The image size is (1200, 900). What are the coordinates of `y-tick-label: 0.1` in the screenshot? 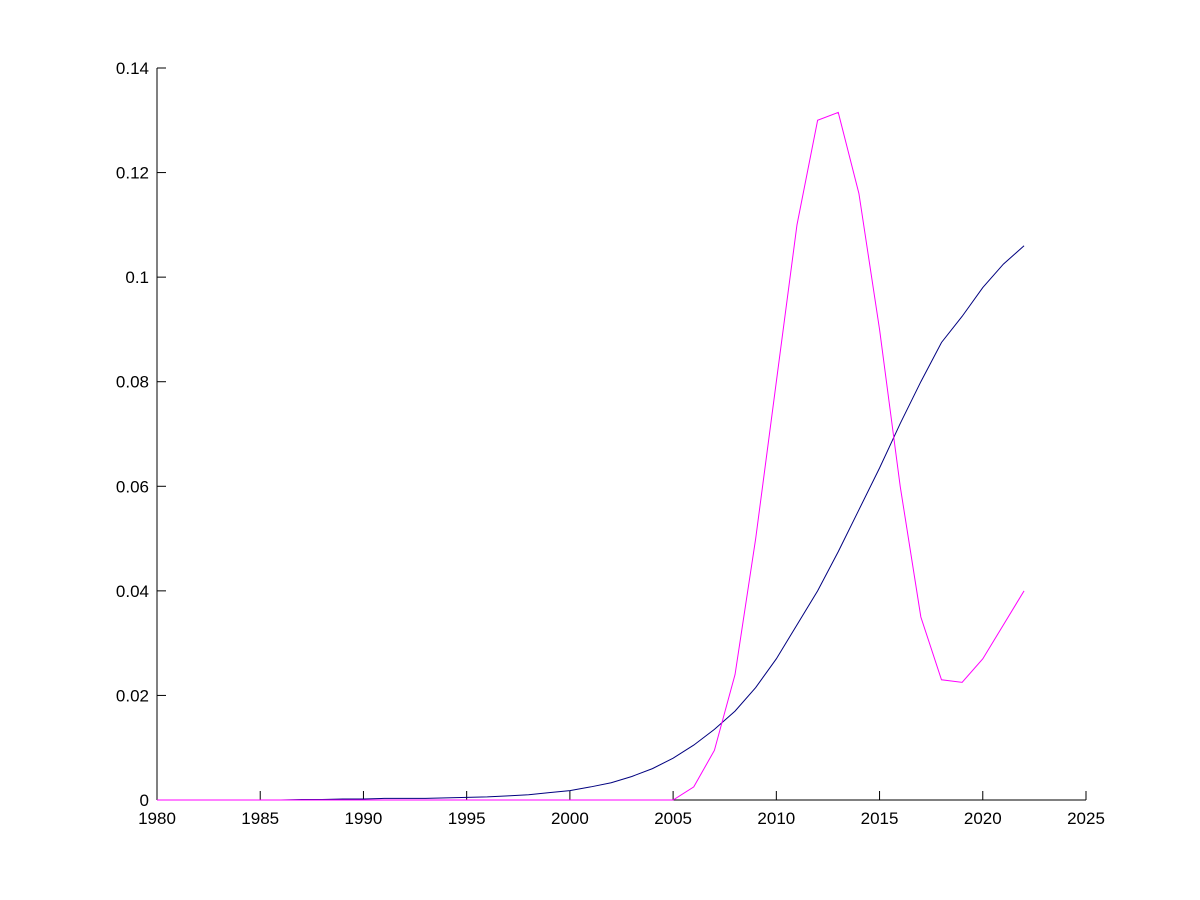 It's located at (137, 277).